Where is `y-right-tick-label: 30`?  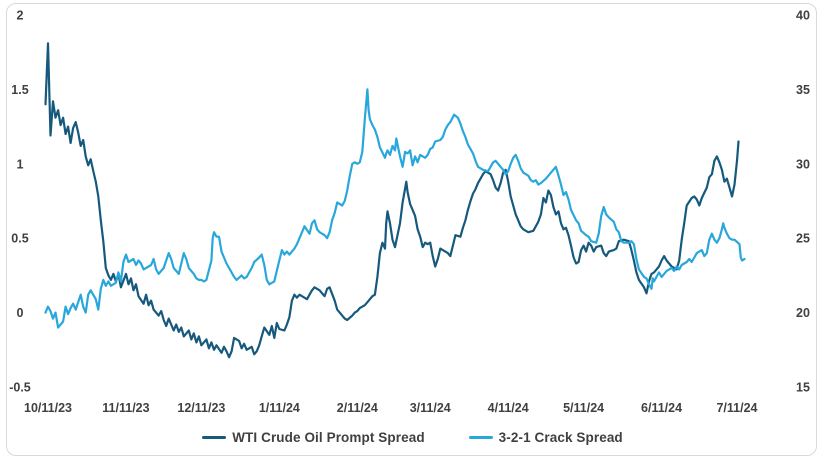 y-right-tick-label: 30 is located at coordinates (803, 164).